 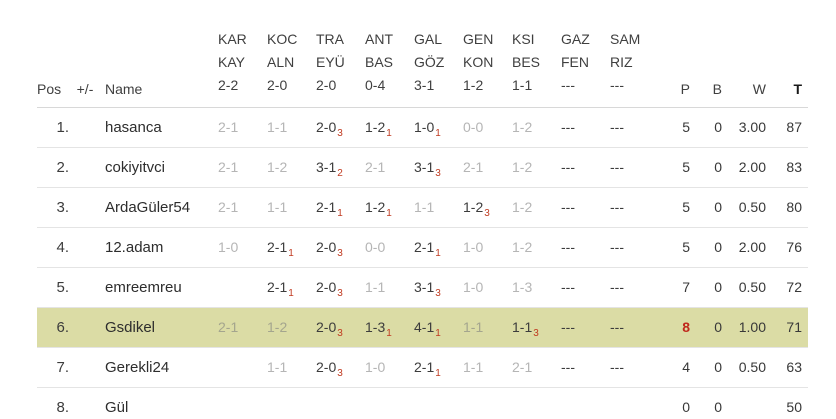 What do you see at coordinates (428, 38) in the screenshot?
I see `home-team-code: GAL` at bounding box center [428, 38].